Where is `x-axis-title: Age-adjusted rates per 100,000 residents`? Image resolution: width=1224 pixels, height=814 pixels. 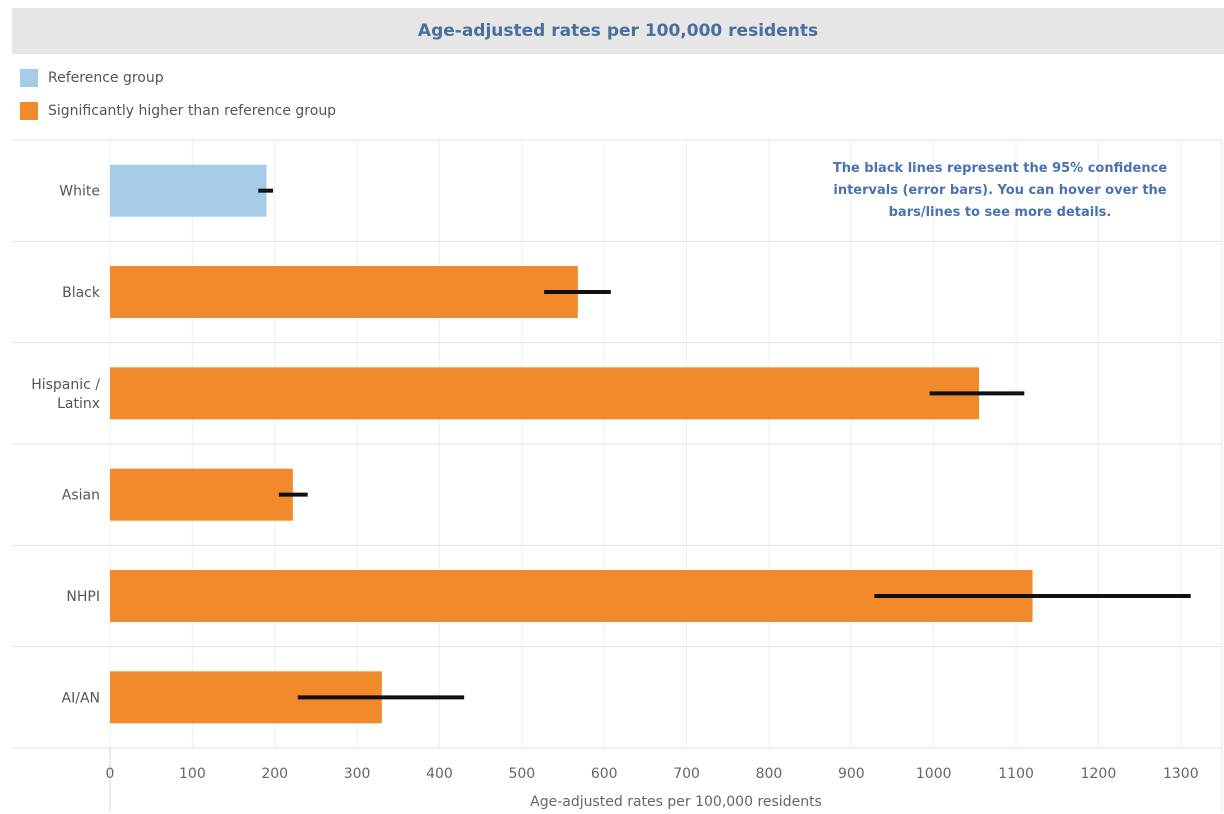
x-axis-title: Age-adjusted rates per 100,000 residents is located at coordinates (676, 802).